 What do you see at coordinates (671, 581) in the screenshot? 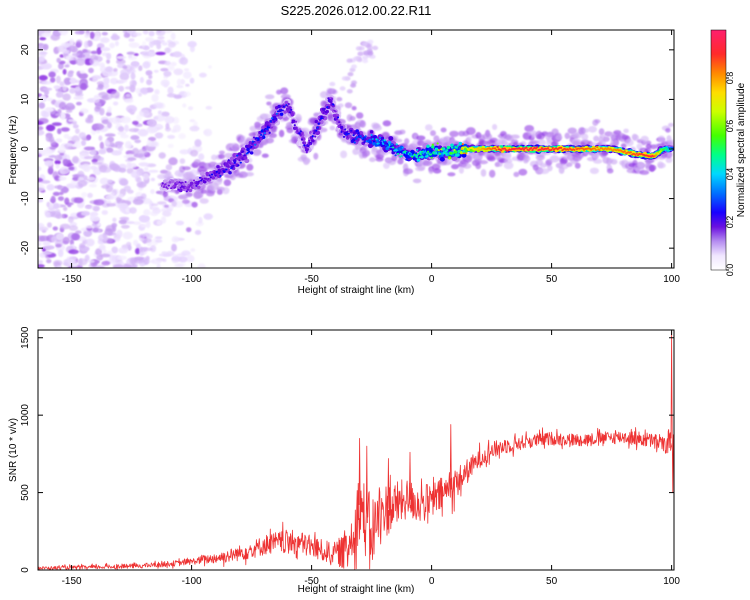
I see `snr-x-tick-label: 100` at bounding box center [671, 581].